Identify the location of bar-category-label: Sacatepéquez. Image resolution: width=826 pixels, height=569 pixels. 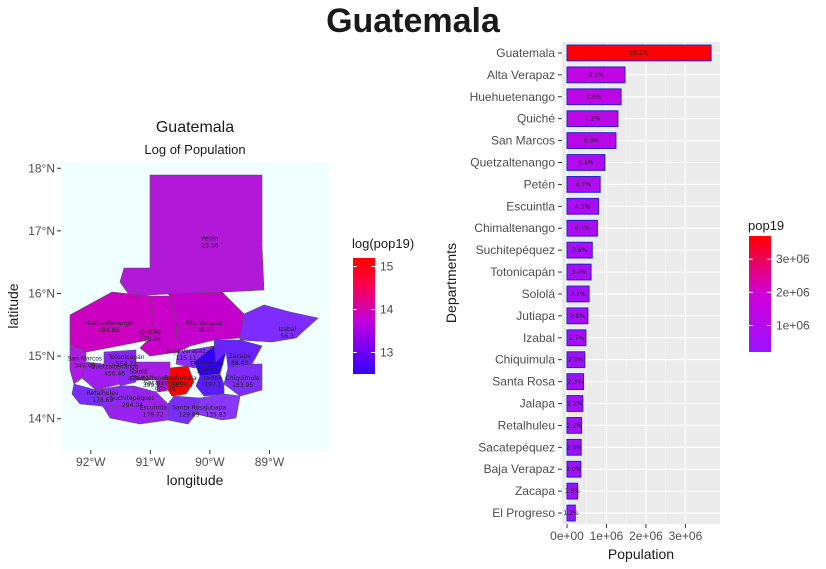
(516, 447).